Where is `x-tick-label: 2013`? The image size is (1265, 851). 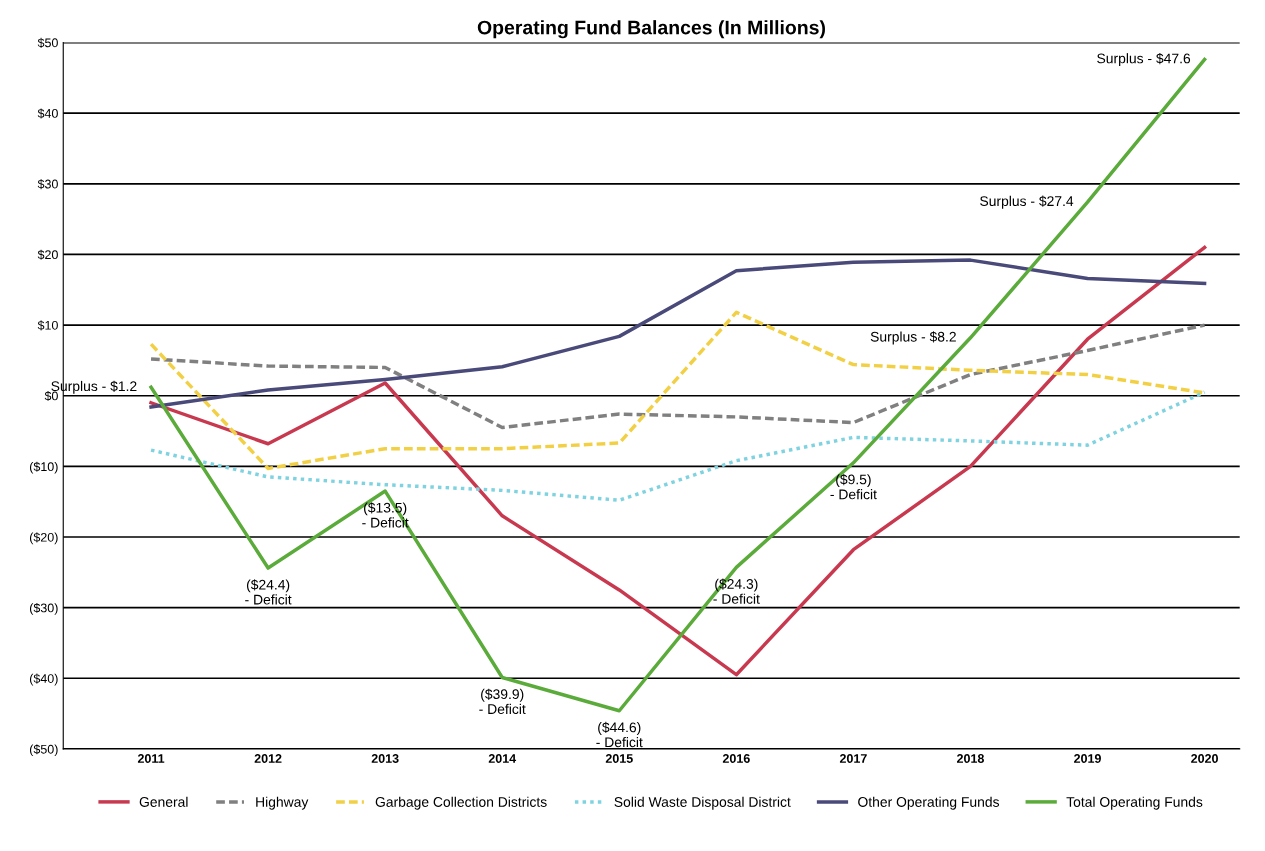
x-tick-label: 2013 is located at coordinates (385, 758).